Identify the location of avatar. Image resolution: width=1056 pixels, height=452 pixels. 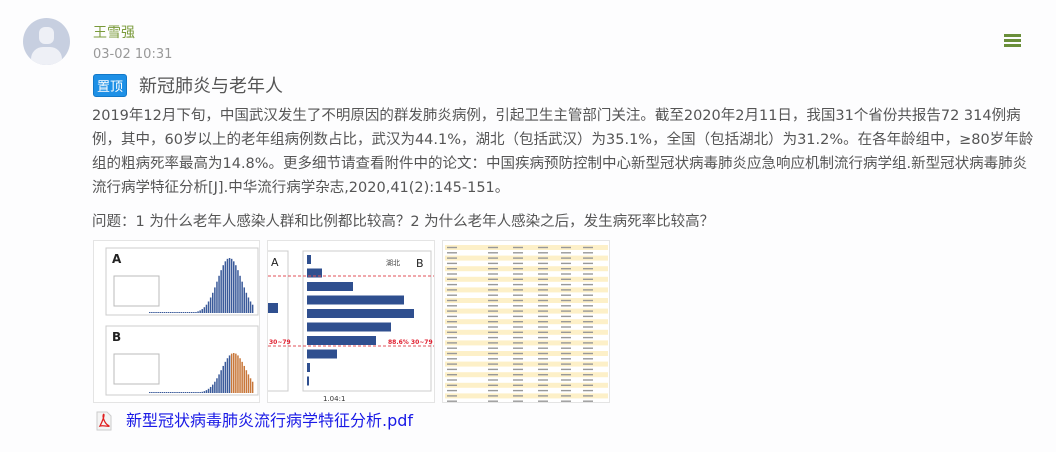
(46, 41).